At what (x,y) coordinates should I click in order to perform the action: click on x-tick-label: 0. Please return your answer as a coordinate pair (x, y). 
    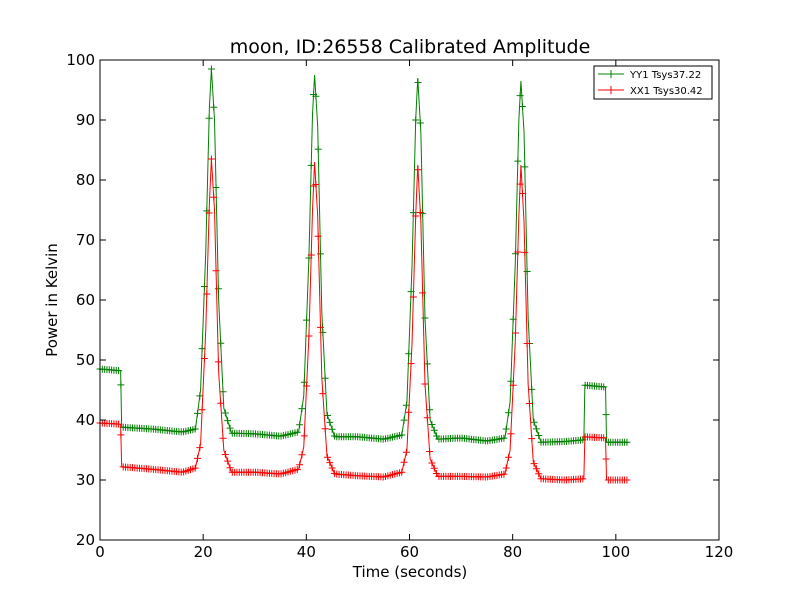
    Looking at the image, I should click on (100, 552).